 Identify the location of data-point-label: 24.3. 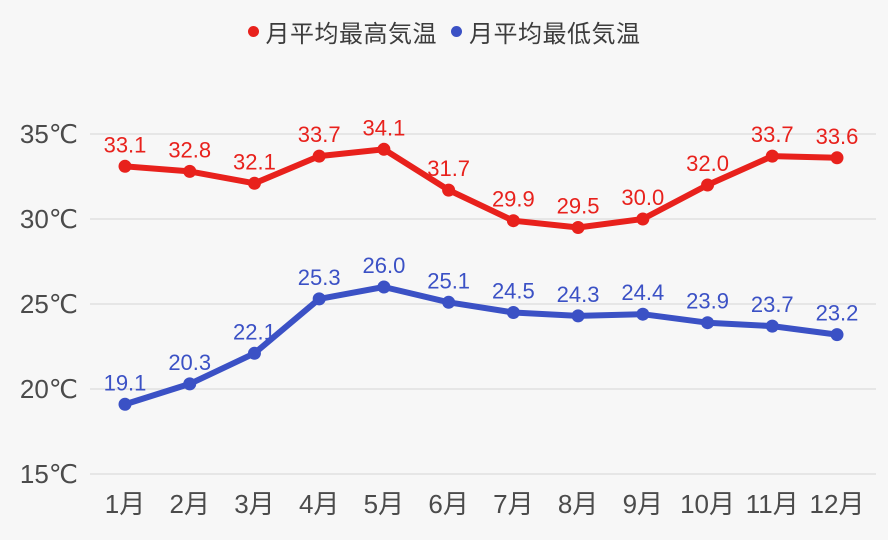
(578, 294).